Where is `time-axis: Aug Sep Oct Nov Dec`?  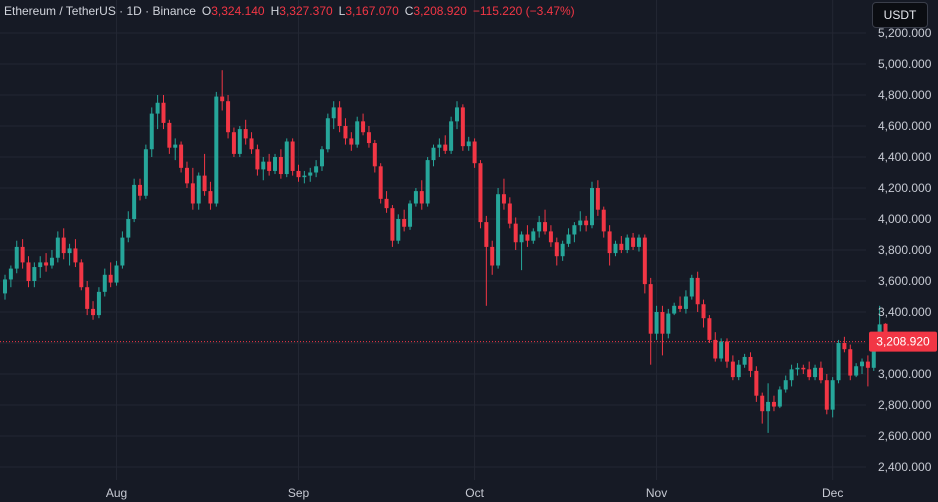 time-axis: Aug Sep Oct Nov Dec is located at coordinates (474, 493).